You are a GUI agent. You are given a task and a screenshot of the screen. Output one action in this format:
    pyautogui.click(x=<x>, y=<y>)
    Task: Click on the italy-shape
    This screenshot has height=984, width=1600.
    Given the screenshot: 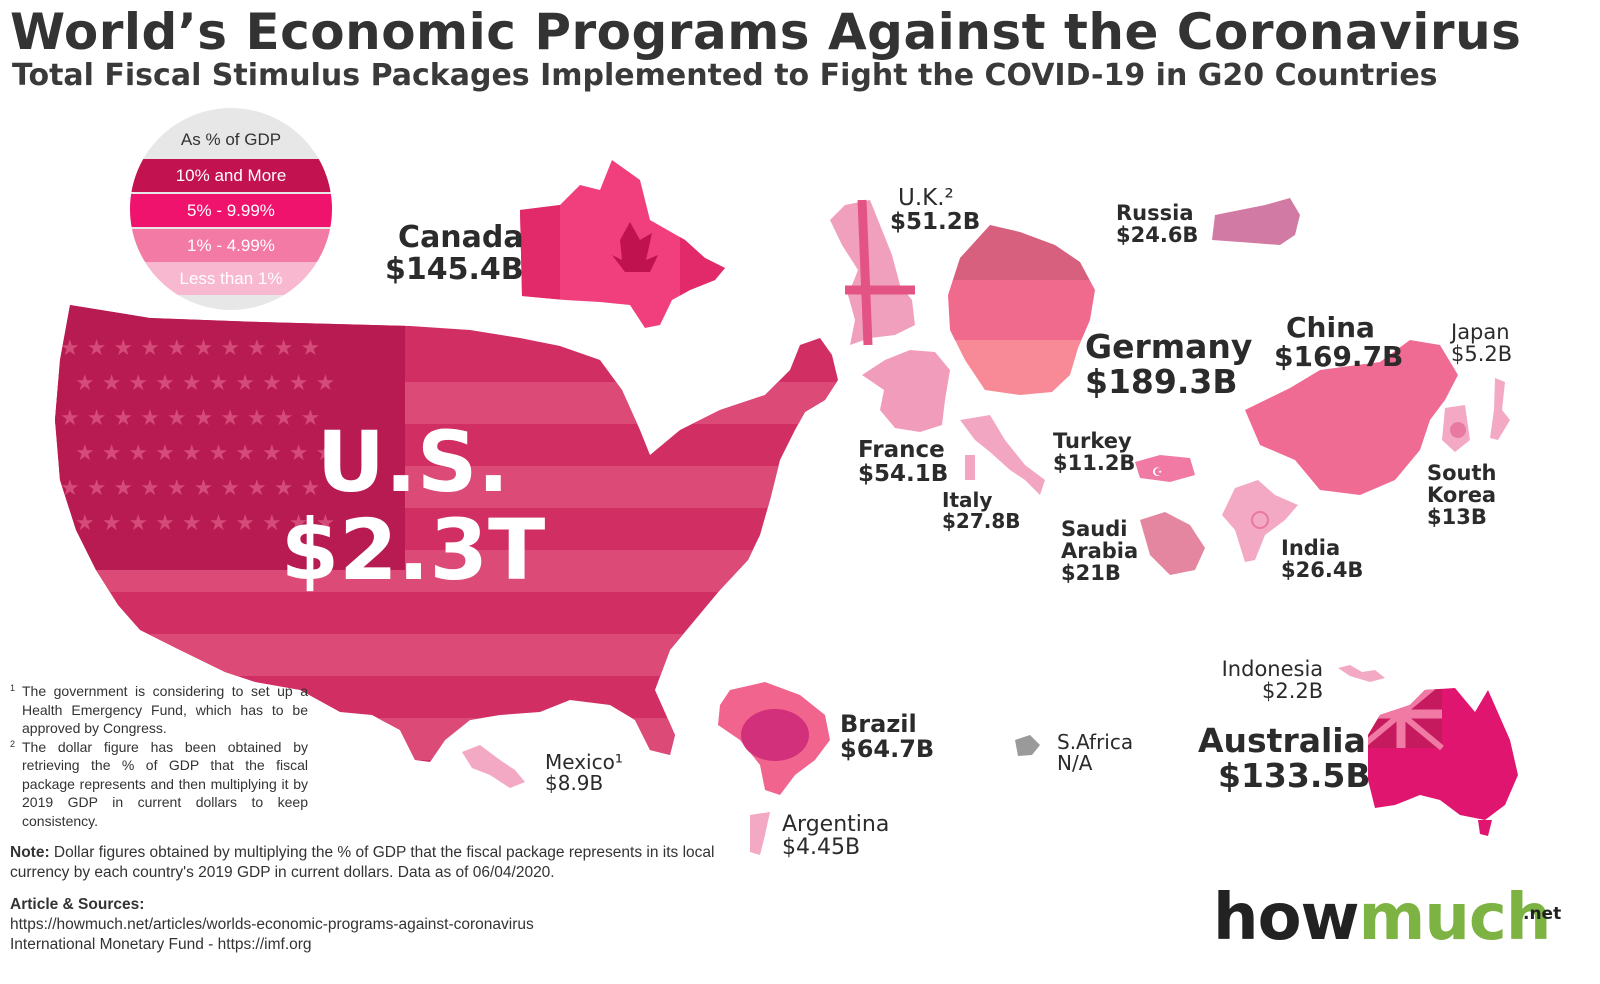 What is the action you would take?
    pyautogui.click(x=1002, y=455)
    